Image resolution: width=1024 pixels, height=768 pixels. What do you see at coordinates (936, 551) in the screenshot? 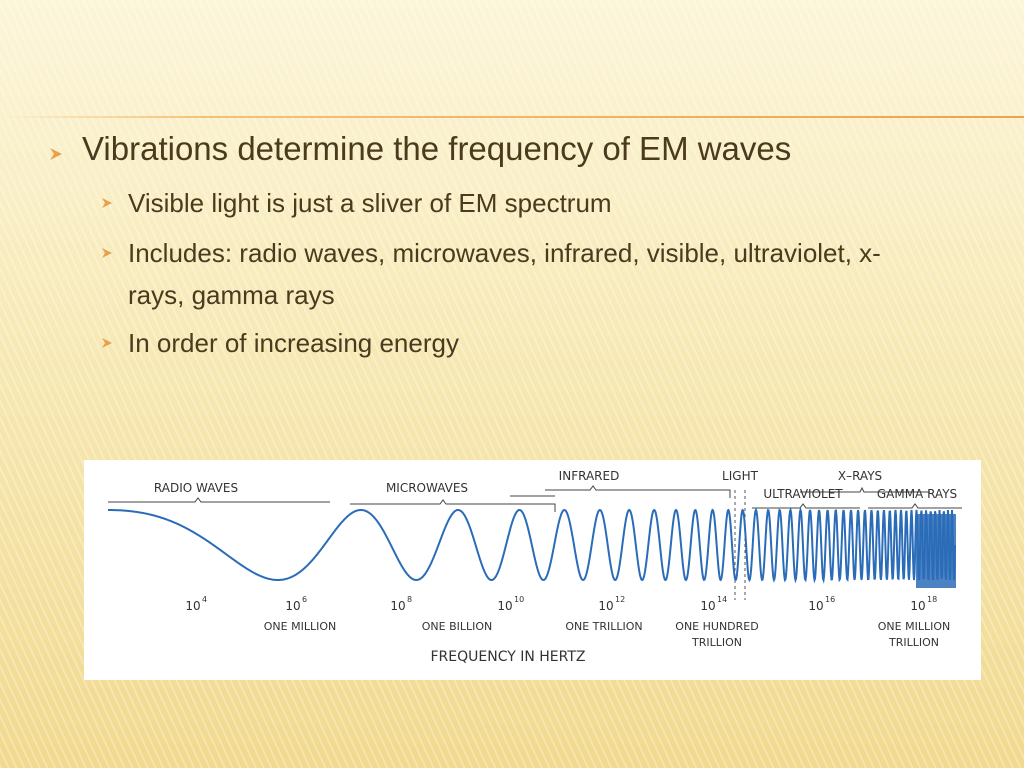
I see `gamma-block` at bounding box center [936, 551].